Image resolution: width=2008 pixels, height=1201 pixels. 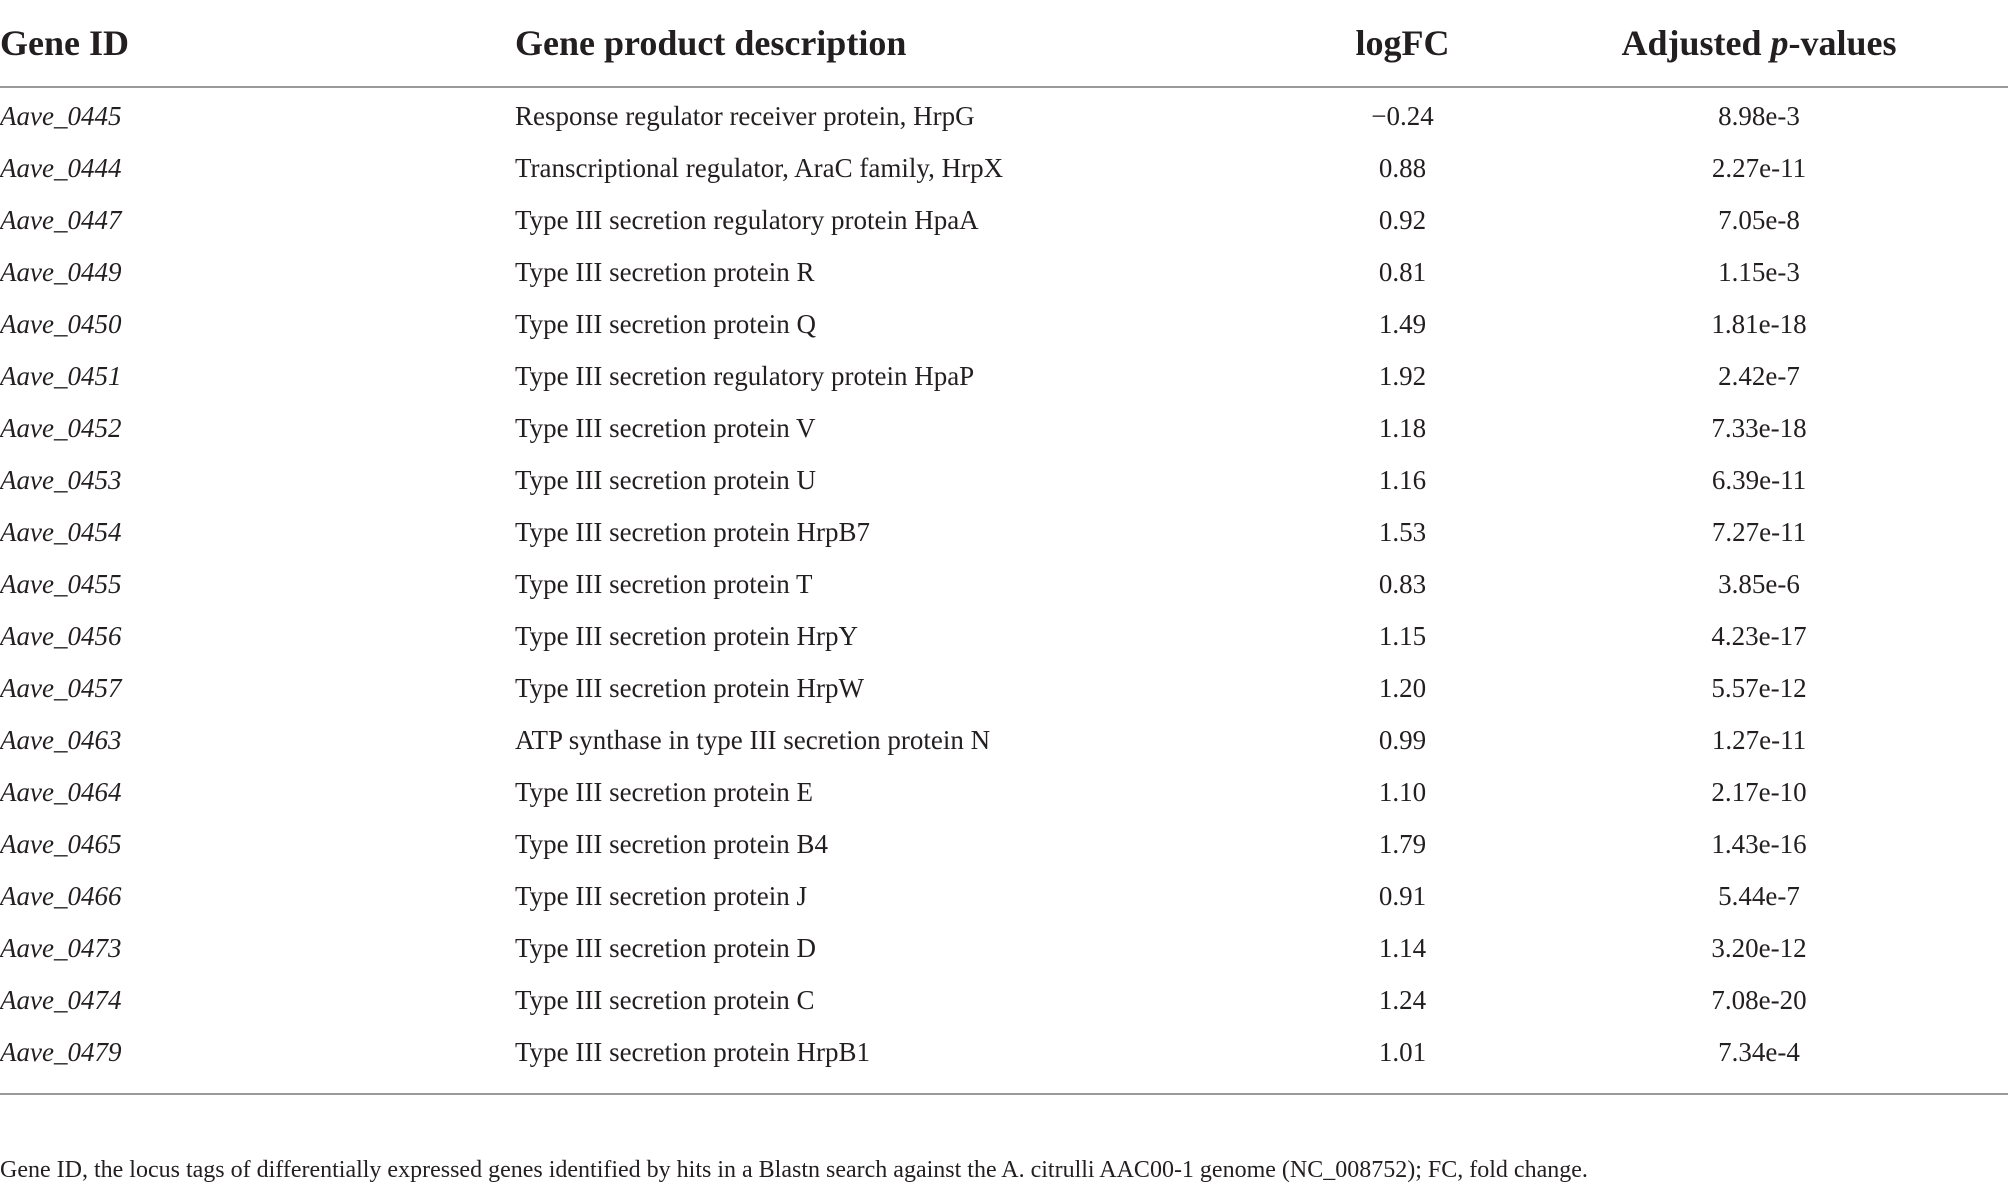 What do you see at coordinates (1759, 427) in the screenshot?
I see `cell-adjusted-p-value: 7.33e-18` at bounding box center [1759, 427].